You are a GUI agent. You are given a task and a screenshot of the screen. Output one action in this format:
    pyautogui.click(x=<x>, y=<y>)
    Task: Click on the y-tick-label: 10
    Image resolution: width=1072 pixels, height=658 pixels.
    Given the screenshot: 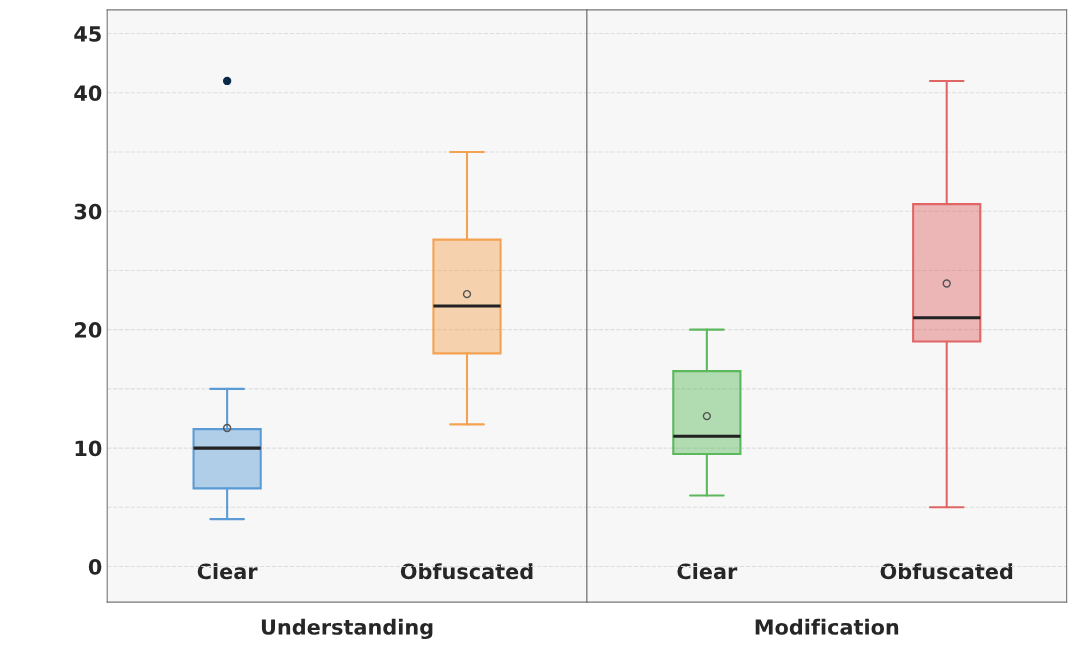 What is the action you would take?
    pyautogui.click(x=88, y=448)
    